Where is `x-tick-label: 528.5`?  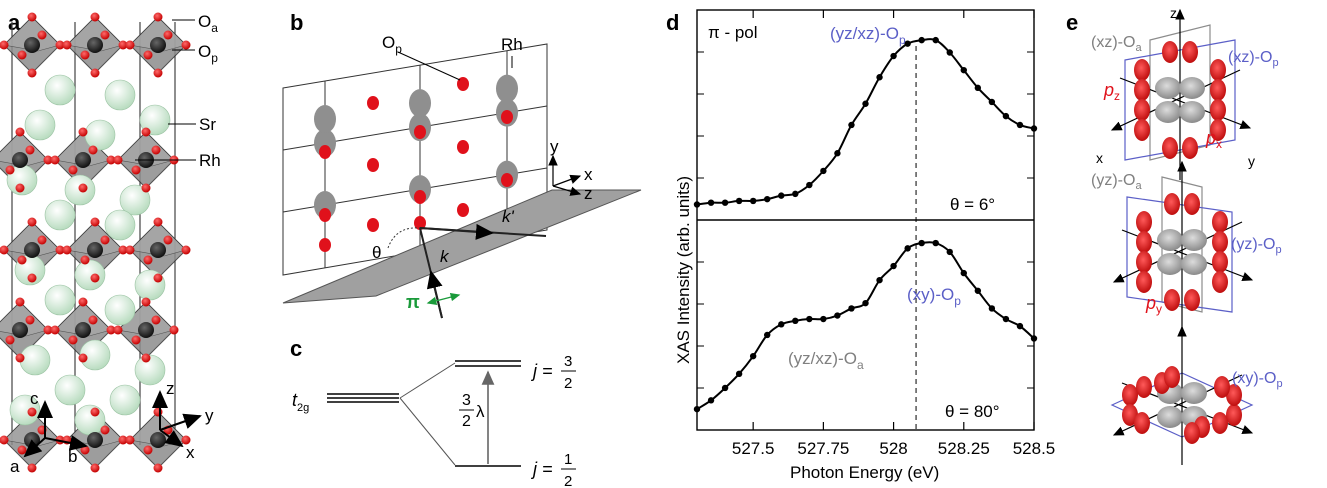 x-tick-label: 528.5 is located at coordinates (1034, 448).